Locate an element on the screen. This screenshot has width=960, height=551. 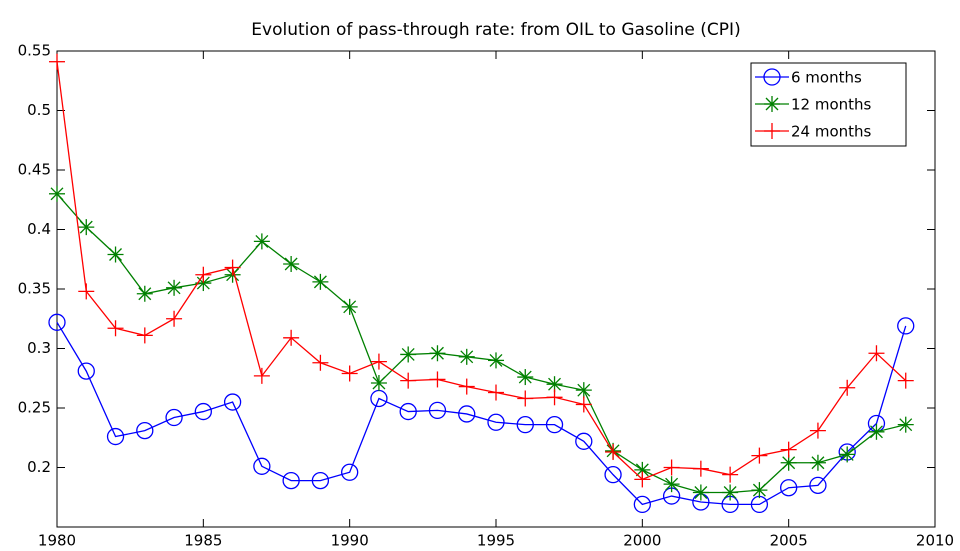
y-tick-label: 0.35 is located at coordinates (34, 289).